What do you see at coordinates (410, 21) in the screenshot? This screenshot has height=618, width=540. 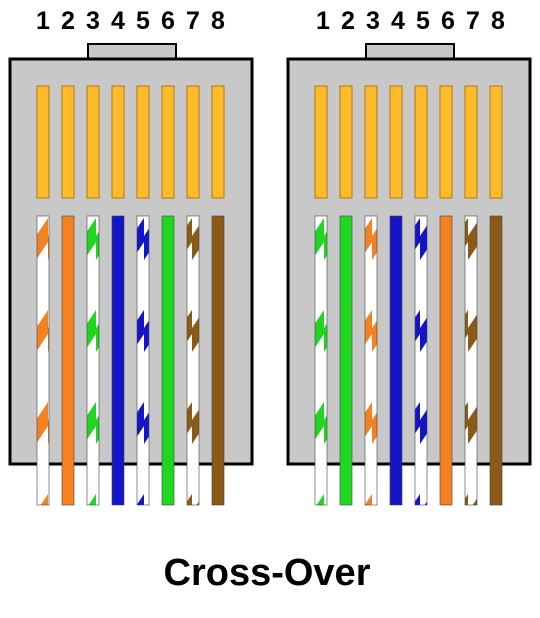 I see `right-pin-numbers: 1 2 3 4 5 6 7 8` at bounding box center [410, 21].